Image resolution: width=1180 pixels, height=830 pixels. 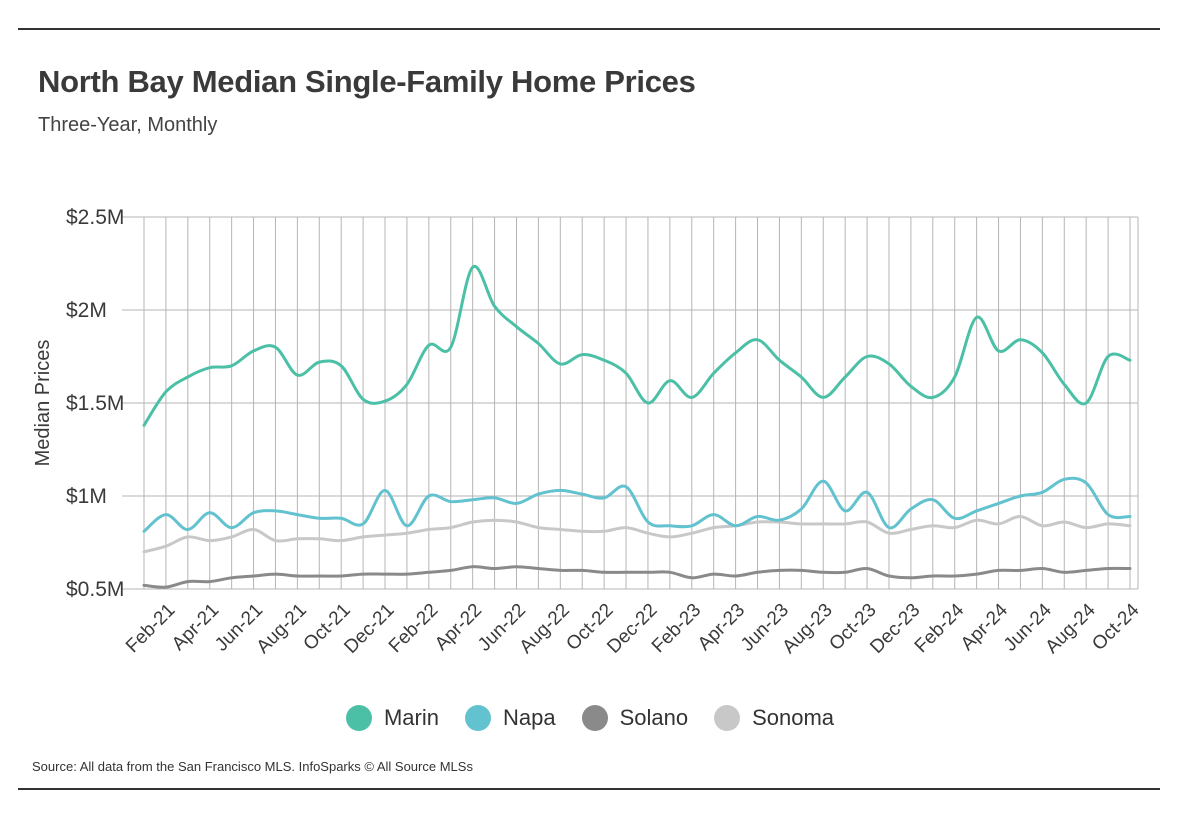 What do you see at coordinates (721, 627) in the screenshot?
I see `x-tick-label: Apr-23` at bounding box center [721, 627].